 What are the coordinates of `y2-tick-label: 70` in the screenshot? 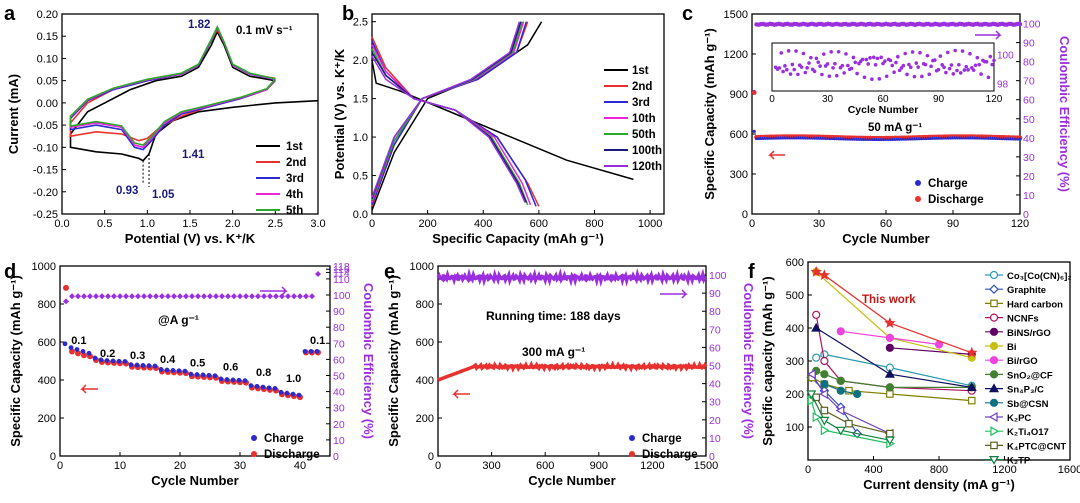 It's located at (339, 344).